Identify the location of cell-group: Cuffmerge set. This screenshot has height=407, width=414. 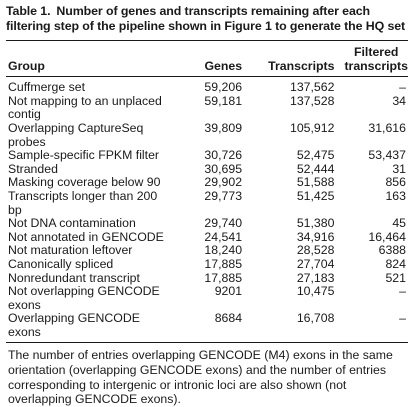
(47, 87).